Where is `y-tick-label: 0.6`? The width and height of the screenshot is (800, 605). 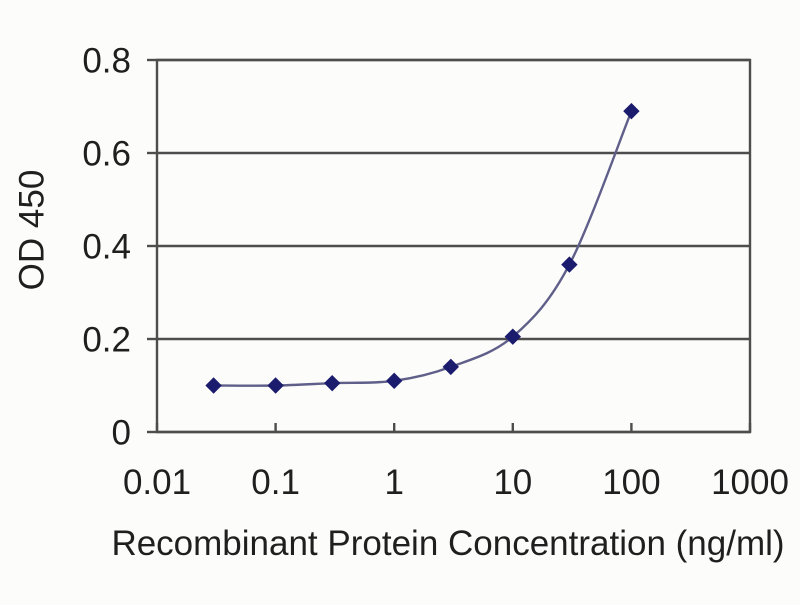 y-tick-label: 0.6 is located at coordinates (106, 154).